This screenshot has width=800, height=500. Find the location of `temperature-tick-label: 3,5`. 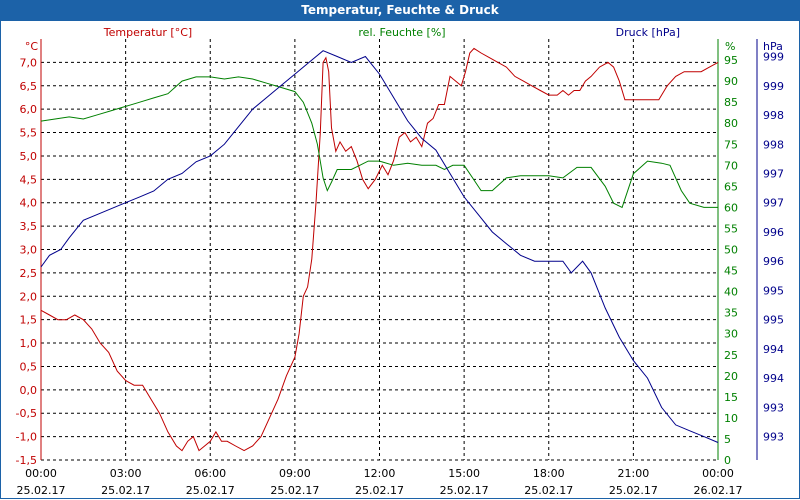

temperature-tick-label: 3,5 is located at coordinates (29, 226).